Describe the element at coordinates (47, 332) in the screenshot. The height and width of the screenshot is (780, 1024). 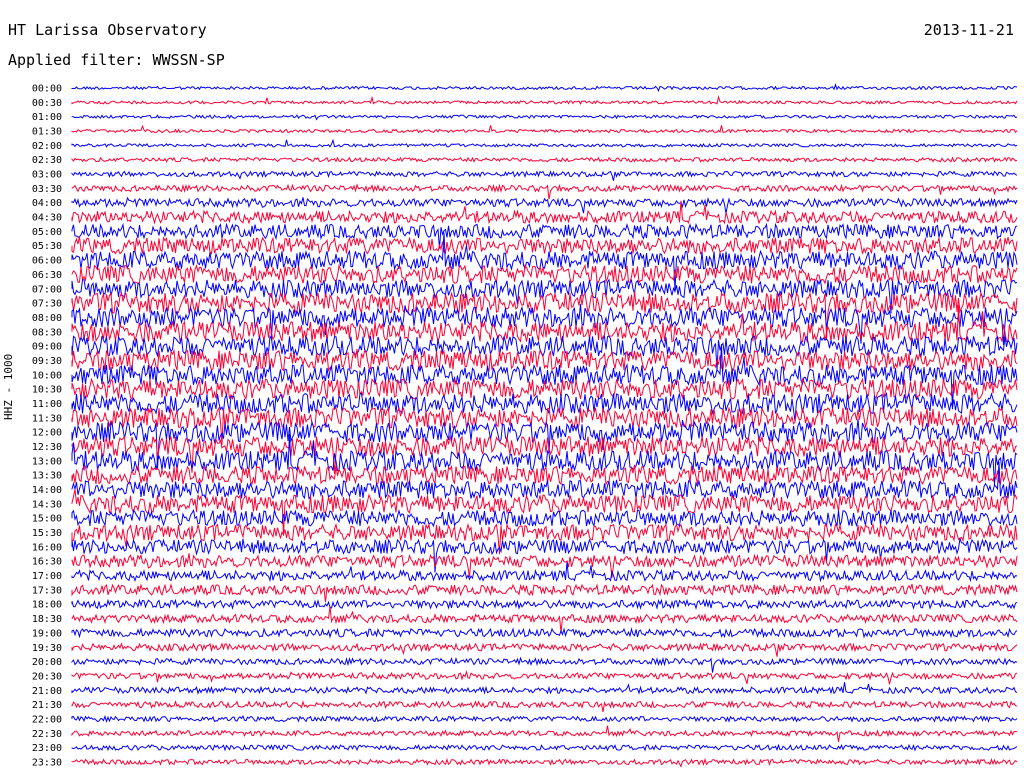
I see `row-time-label: 08:30` at that location.